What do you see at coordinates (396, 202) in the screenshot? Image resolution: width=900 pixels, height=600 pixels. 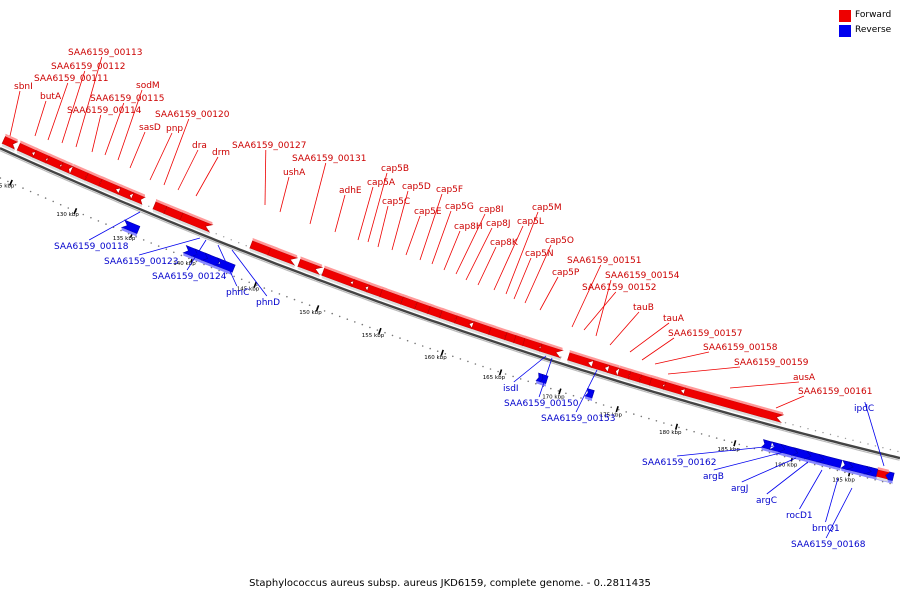 I see `forward-gene-name: cap5C` at bounding box center [396, 202].